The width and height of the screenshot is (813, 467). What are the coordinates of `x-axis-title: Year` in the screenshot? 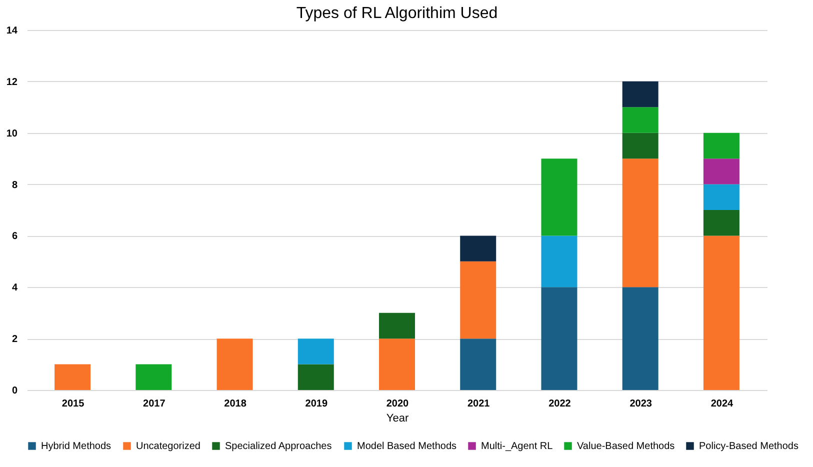 It's located at (397, 418).